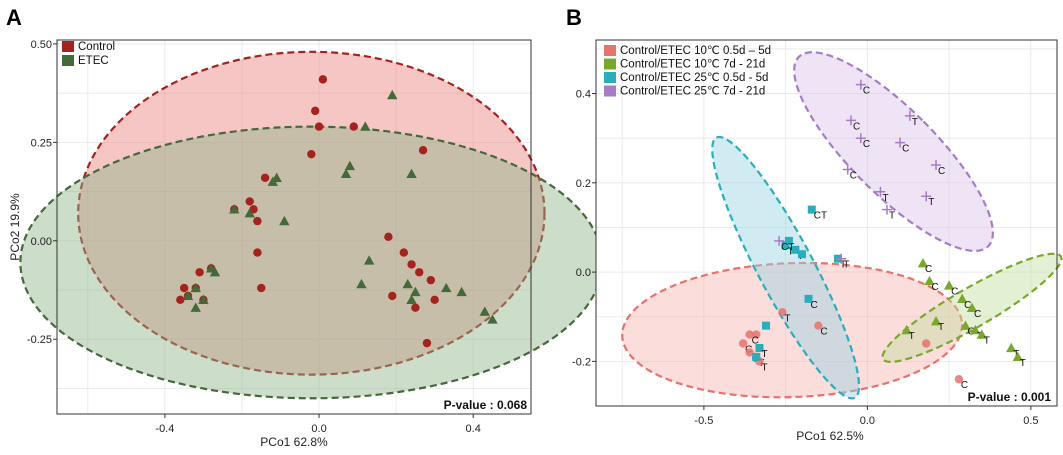 The width and height of the screenshot is (1063, 455). I want to click on x-tick-label: 0.4, so click(473, 429).